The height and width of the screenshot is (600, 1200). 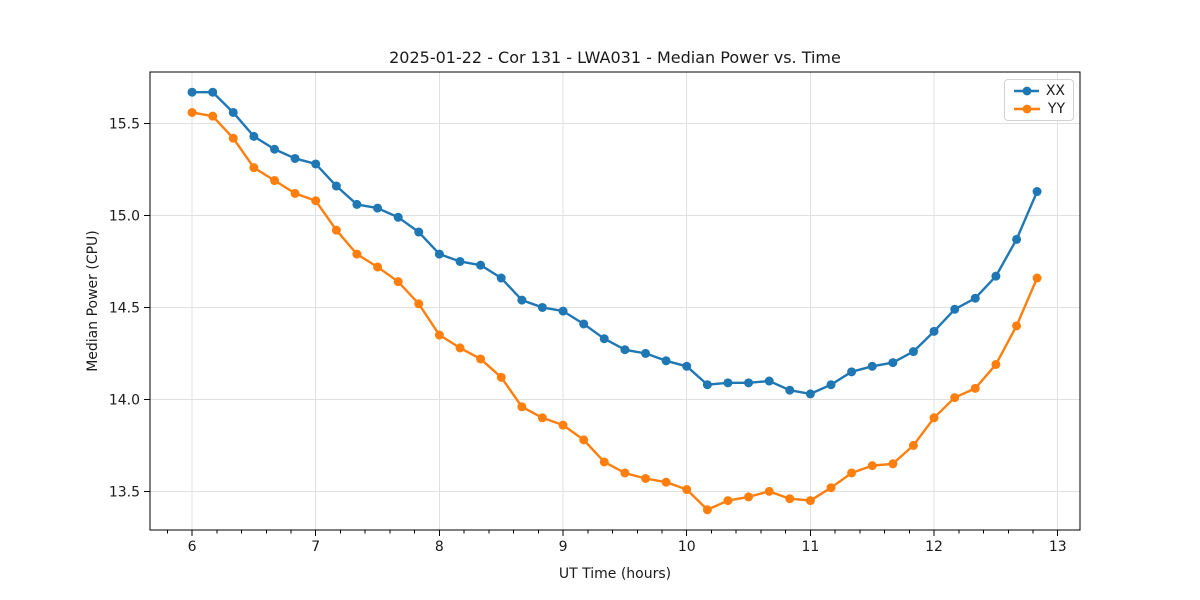 What do you see at coordinates (615, 574) in the screenshot?
I see `x-axis-label: UT Time (hours)` at bounding box center [615, 574].